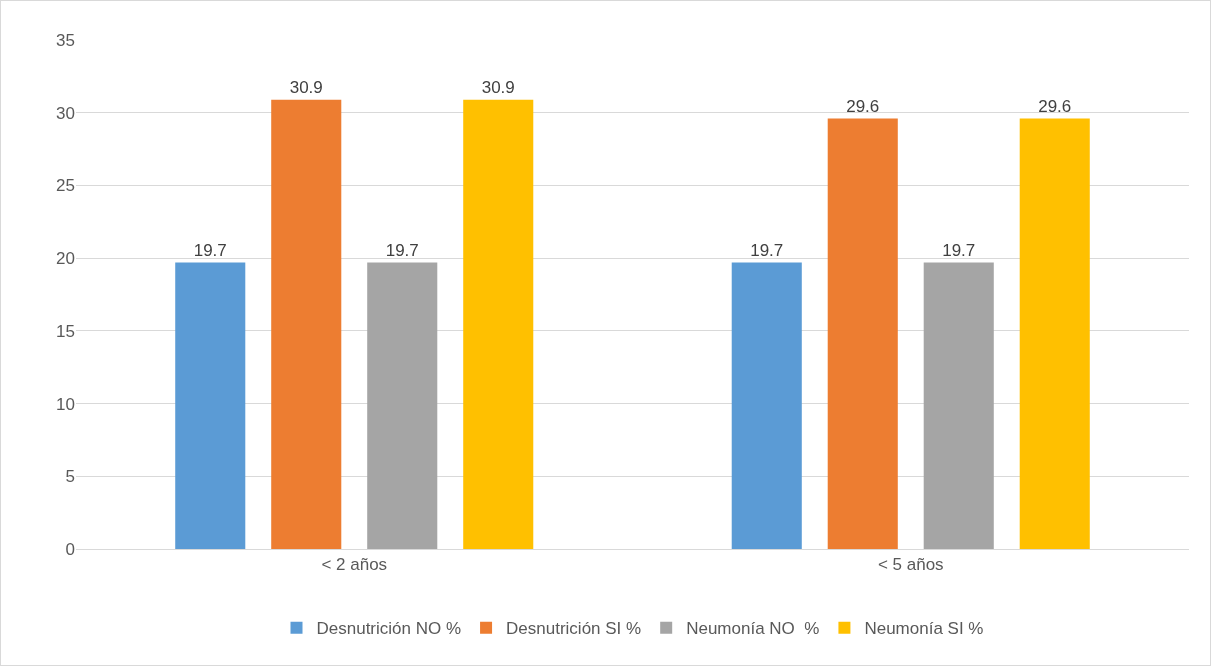  What do you see at coordinates (65, 331) in the screenshot?
I see `y-tick-label: 15` at bounding box center [65, 331].